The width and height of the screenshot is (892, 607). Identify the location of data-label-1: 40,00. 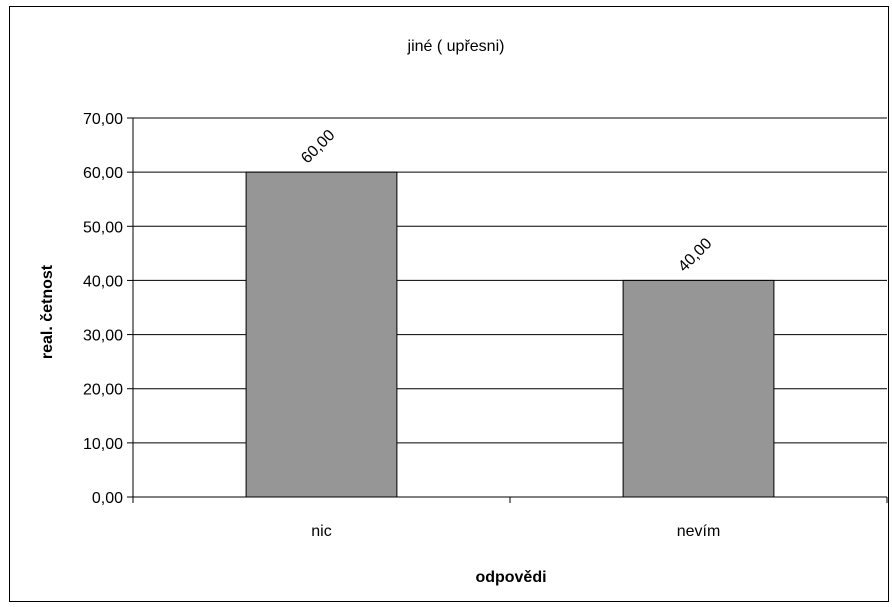
(695, 255).